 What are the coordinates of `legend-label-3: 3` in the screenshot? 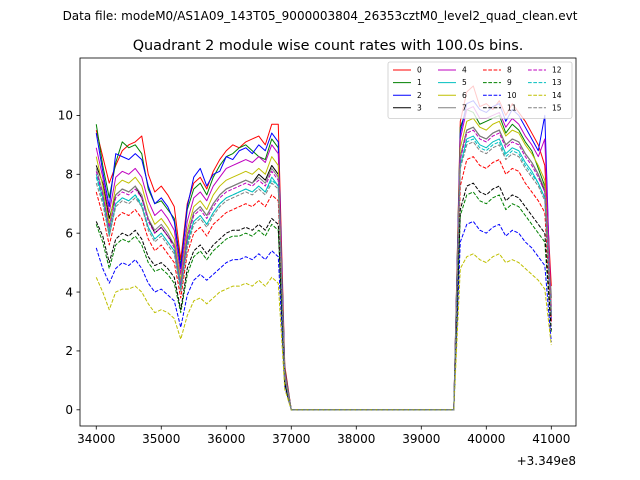 It's located at (419, 107).